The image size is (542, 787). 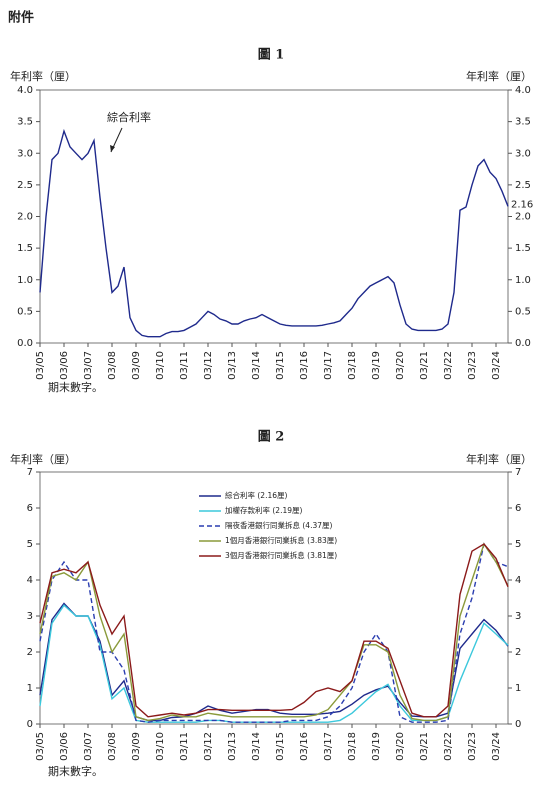 What do you see at coordinates (523, 311) in the screenshot?
I see `y2-tick-label: 0.5` at bounding box center [523, 311].